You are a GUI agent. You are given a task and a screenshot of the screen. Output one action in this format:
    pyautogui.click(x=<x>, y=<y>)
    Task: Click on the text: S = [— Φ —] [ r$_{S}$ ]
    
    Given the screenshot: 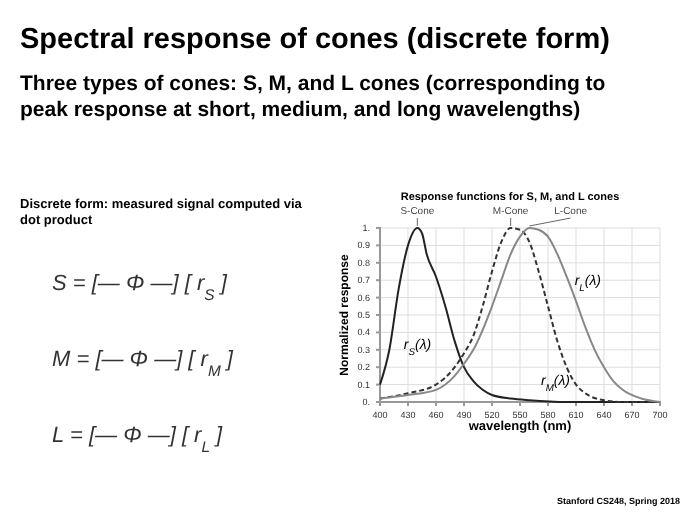 What is the action you would take?
    pyautogui.click(x=140, y=287)
    